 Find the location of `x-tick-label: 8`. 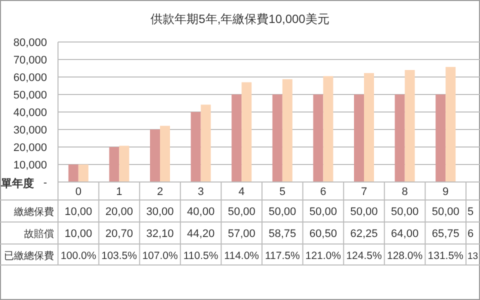

x-tick-label: 8 is located at coordinates (405, 192).